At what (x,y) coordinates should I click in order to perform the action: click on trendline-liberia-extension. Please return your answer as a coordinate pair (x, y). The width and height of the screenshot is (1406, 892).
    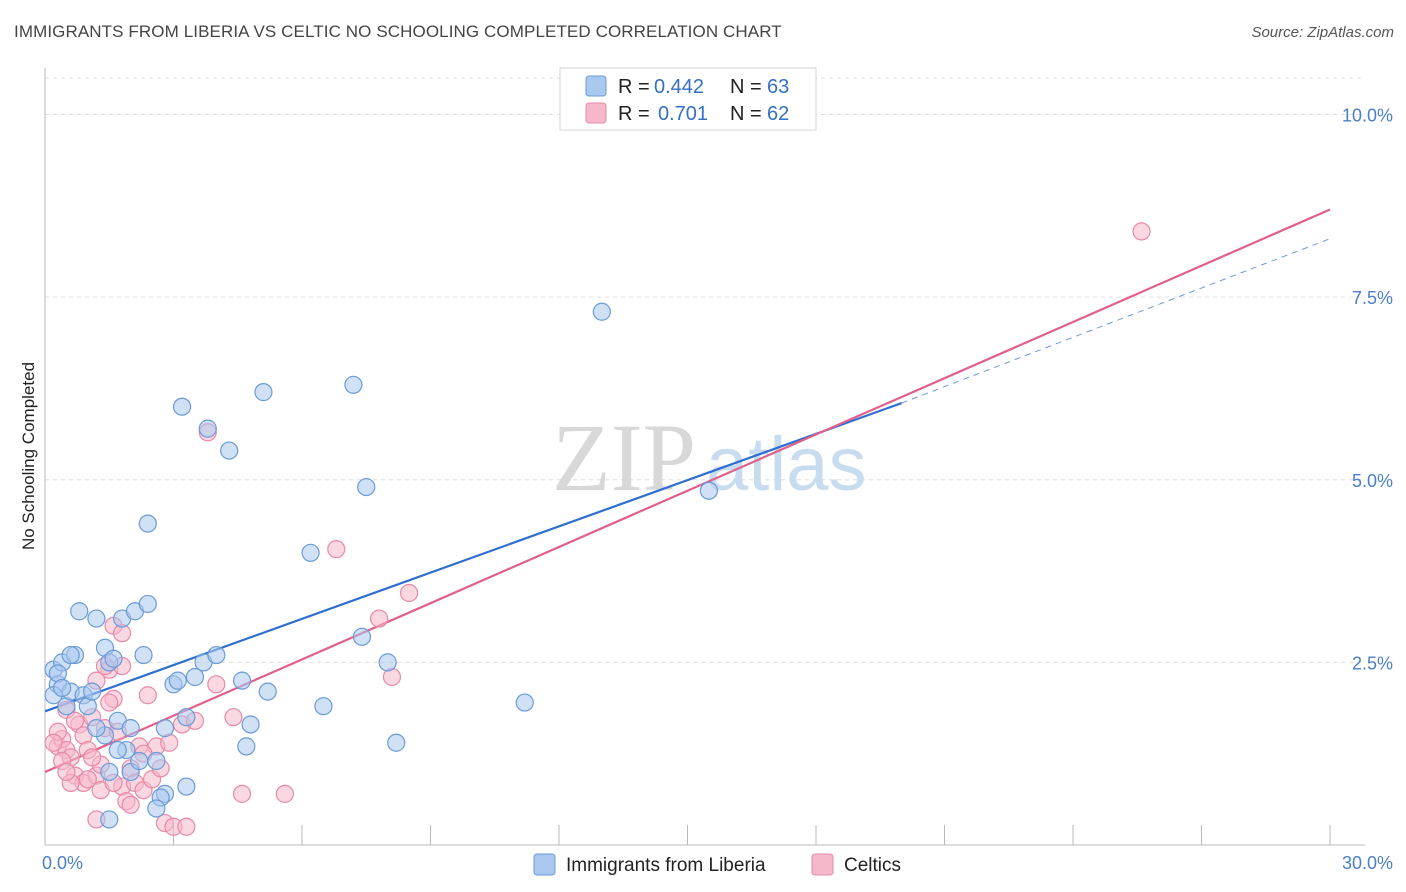
    Looking at the image, I should click on (1116, 321).